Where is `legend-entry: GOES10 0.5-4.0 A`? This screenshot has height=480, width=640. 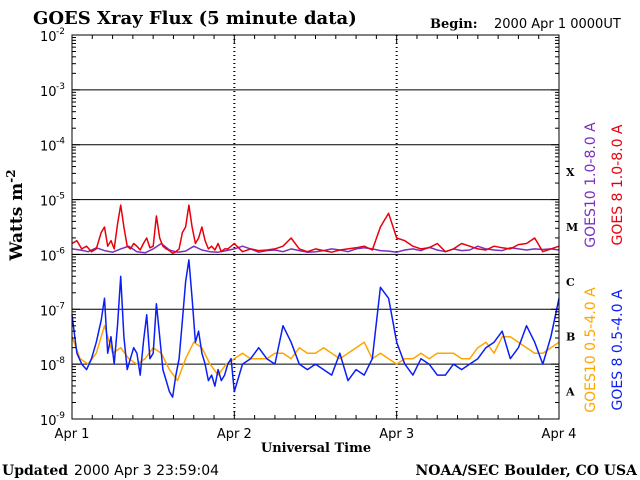 legend-entry: GOES10 0.5-4.0 A is located at coordinates (591, 350).